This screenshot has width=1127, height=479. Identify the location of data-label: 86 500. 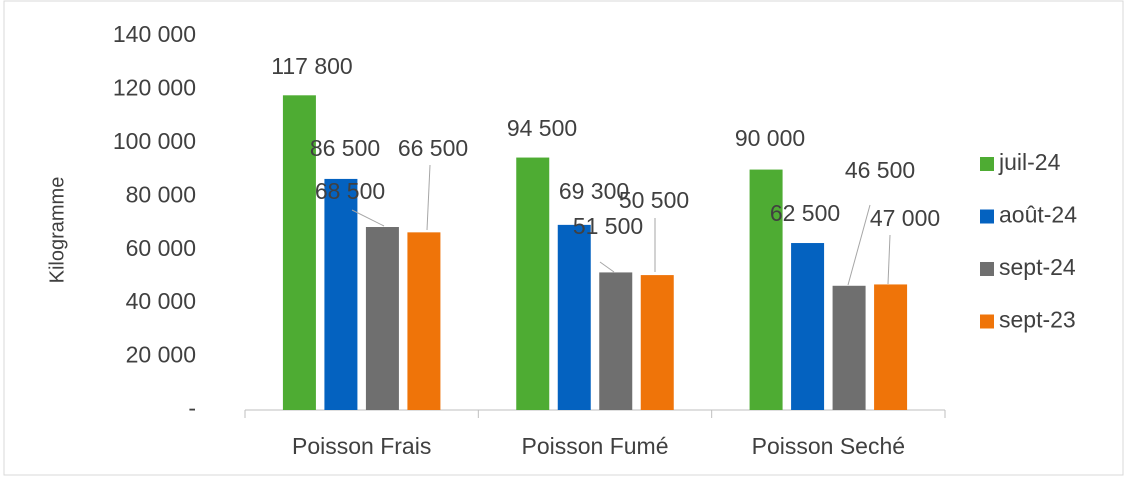
(345, 148).